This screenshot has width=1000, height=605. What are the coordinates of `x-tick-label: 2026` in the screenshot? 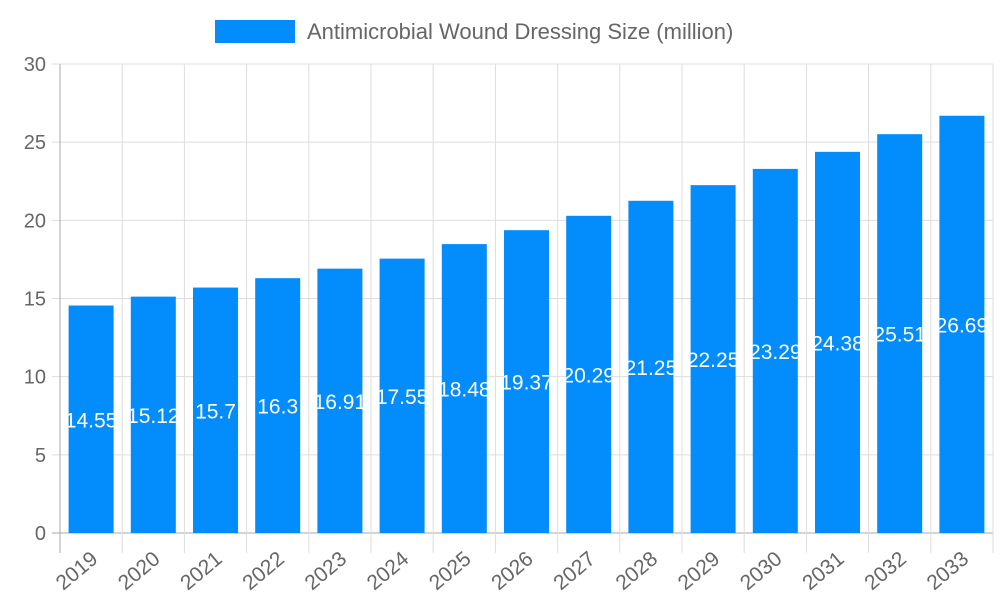 It's located at (512, 571).